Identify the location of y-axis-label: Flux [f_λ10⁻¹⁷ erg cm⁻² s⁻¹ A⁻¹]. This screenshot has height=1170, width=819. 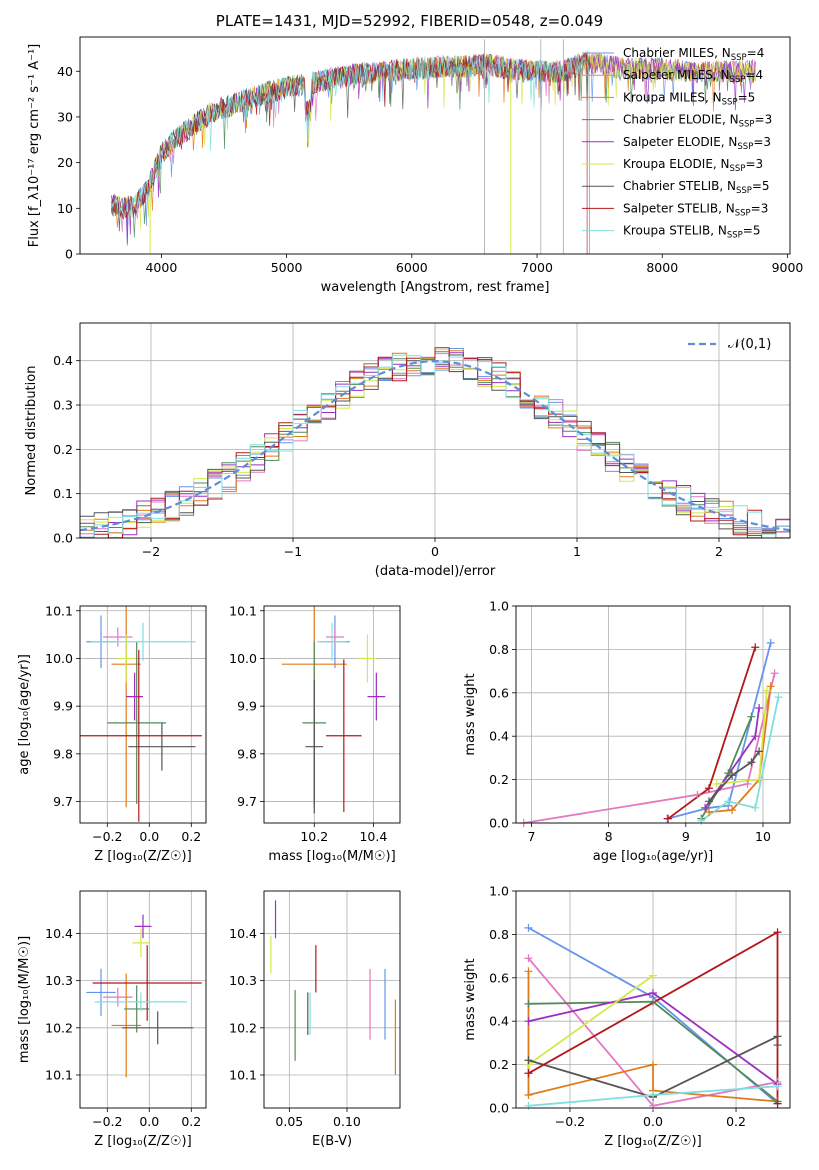
(34, 146).